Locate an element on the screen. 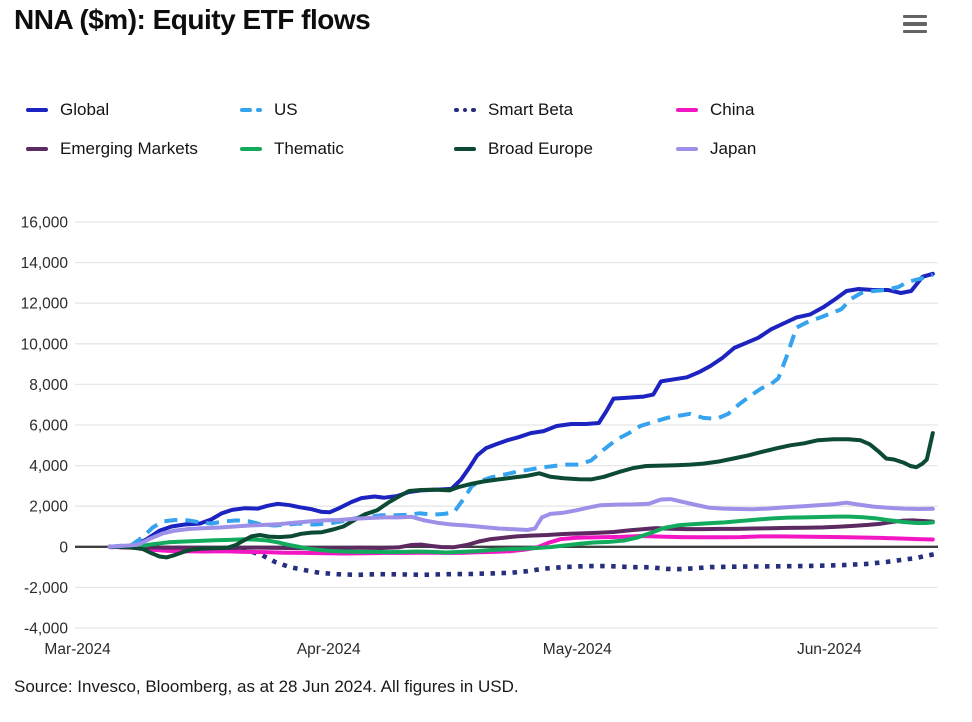 The height and width of the screenshot is (722, 972). y-axis-tick-label: 0 is located at coordinates (63, 547).